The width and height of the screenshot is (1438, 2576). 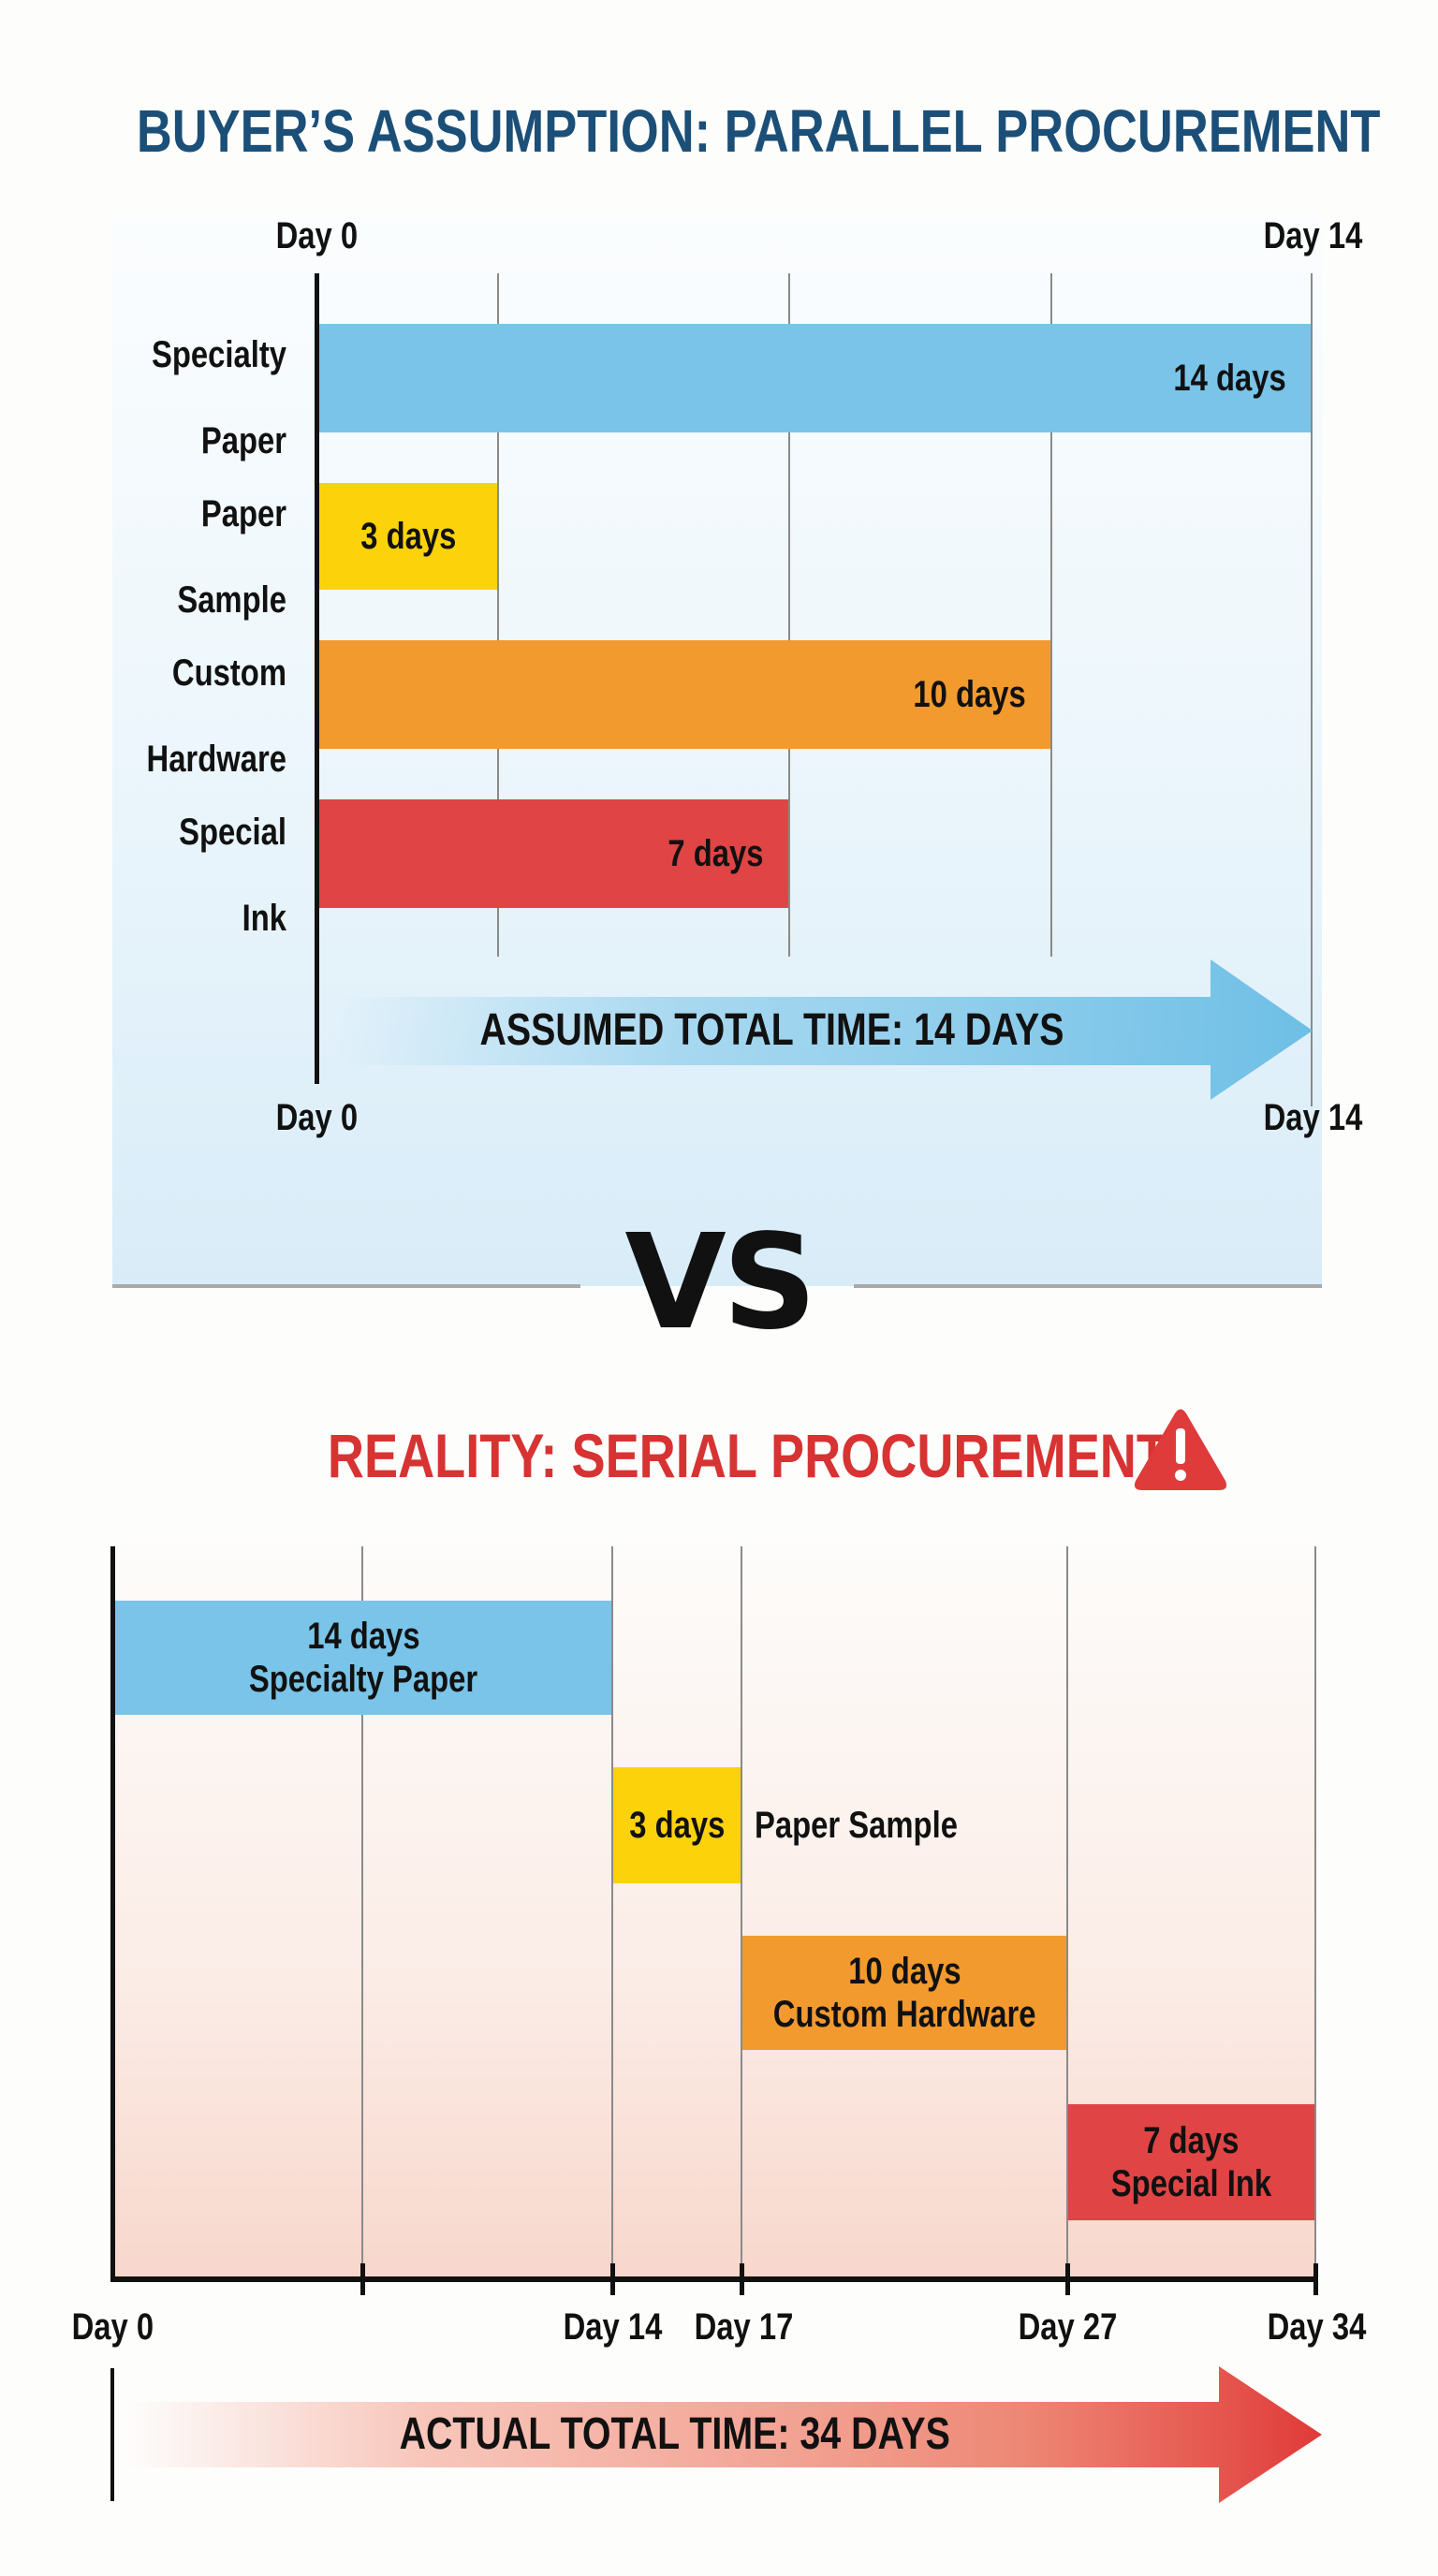 What do you see at coordinates (317, 678) in the screenshot?
I see `top-y-axis` at bounding box center [317, 678].